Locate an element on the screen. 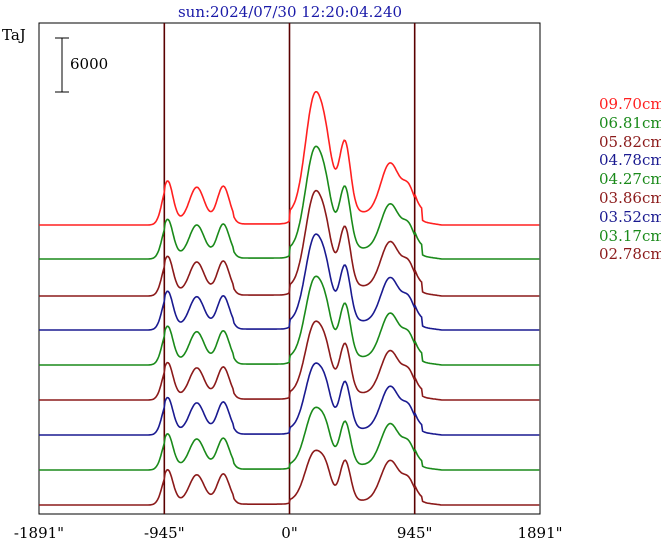 This screenshot has height=542, width=661. y-axis-label: TaJ is located at coordinates (14, 35).